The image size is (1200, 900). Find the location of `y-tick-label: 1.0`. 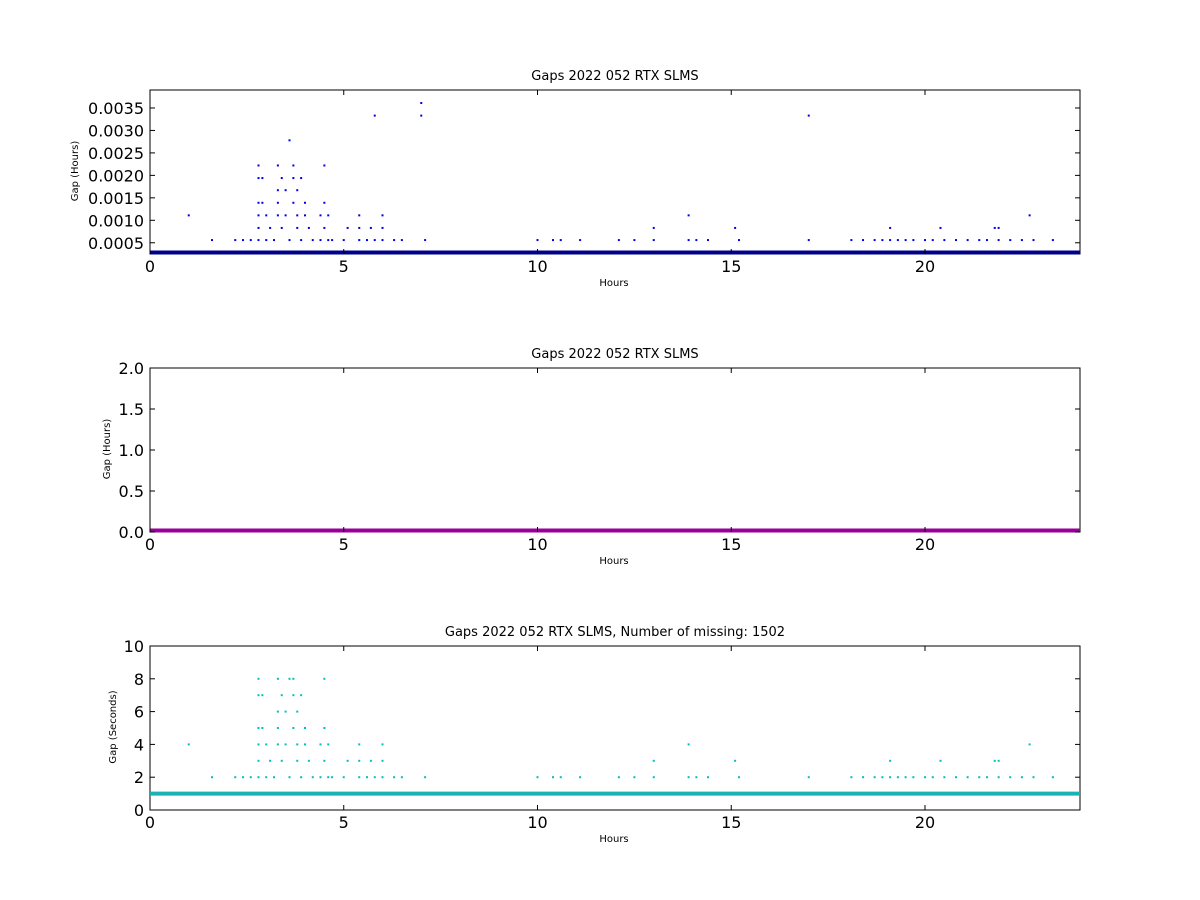

y-tick-label: 1.0 is located at coordinates (131, 450).